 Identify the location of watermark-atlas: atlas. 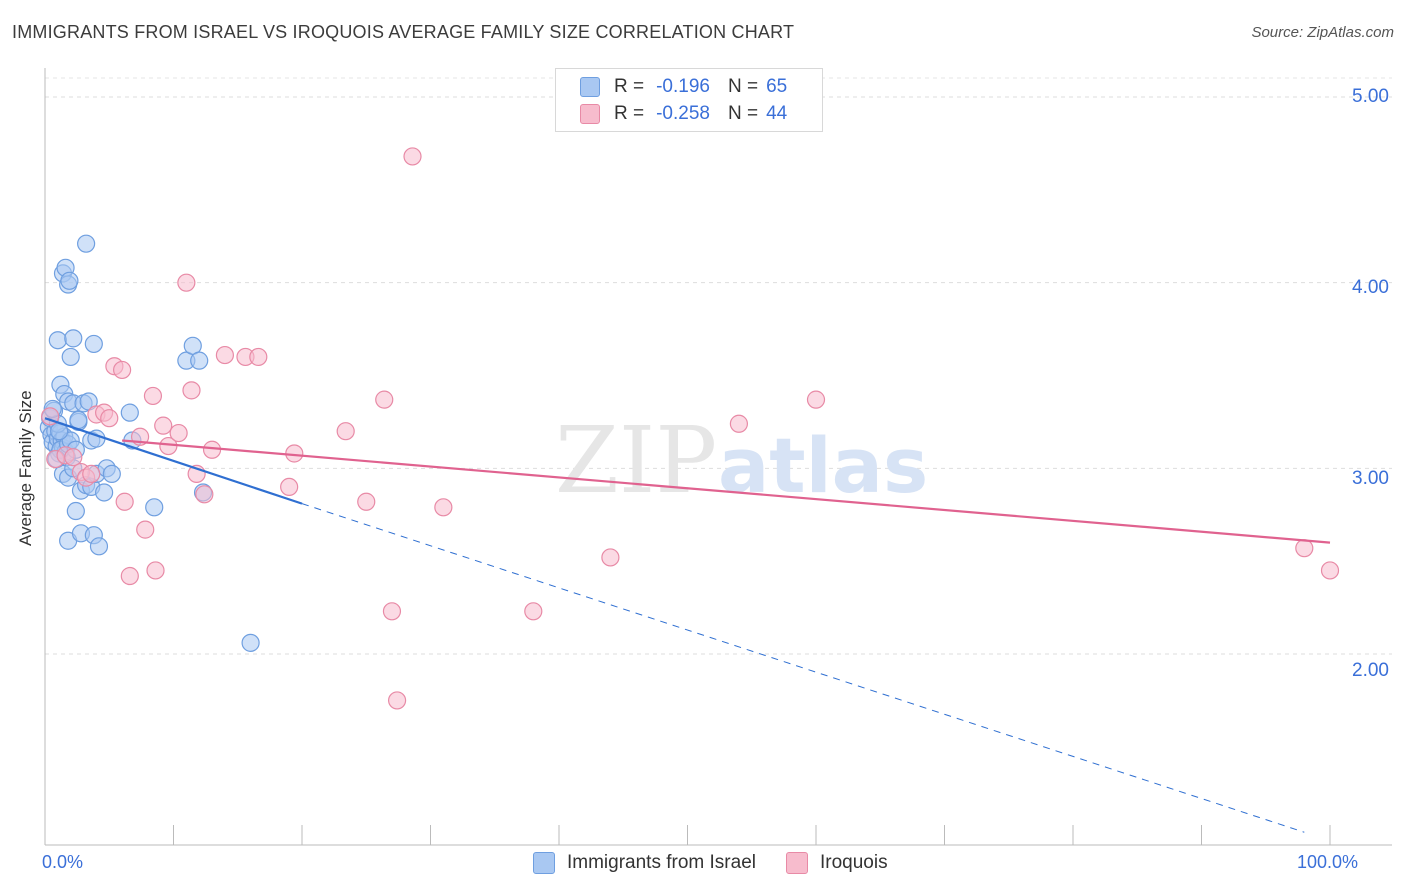
(823, 465).